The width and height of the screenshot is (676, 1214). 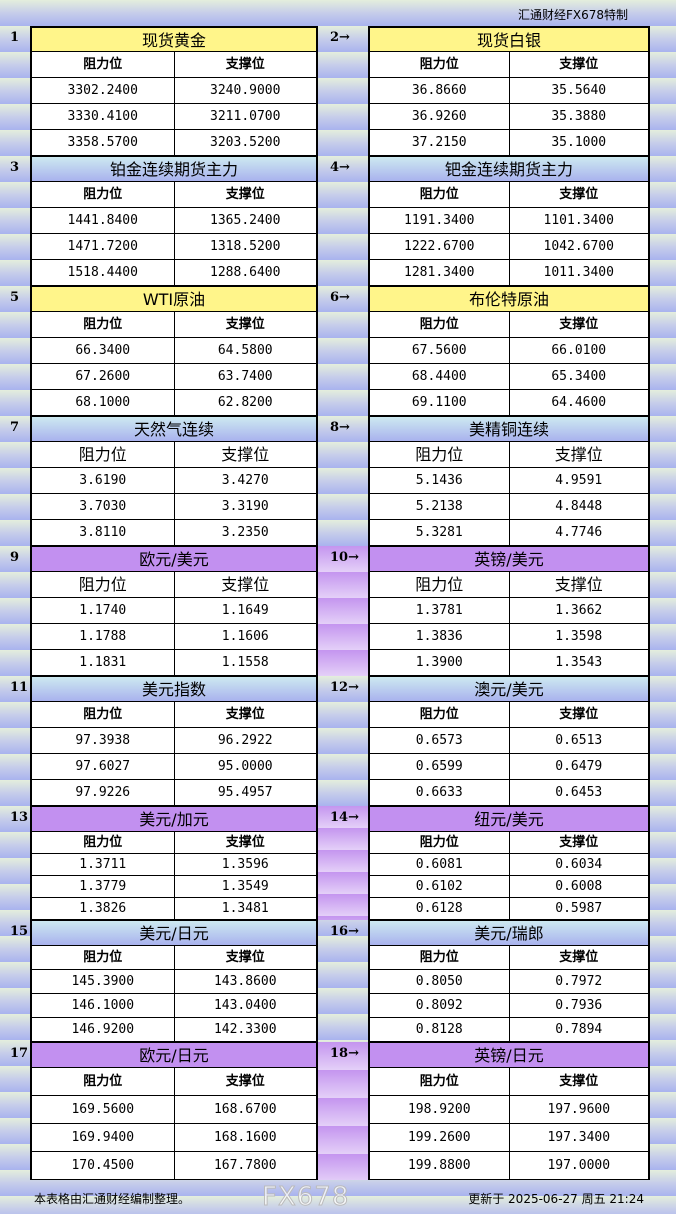 What do you see at coordinates (245, 246) in the screenshot?
I see `support-value: 1318.5200` at bounding box center [245, 246].